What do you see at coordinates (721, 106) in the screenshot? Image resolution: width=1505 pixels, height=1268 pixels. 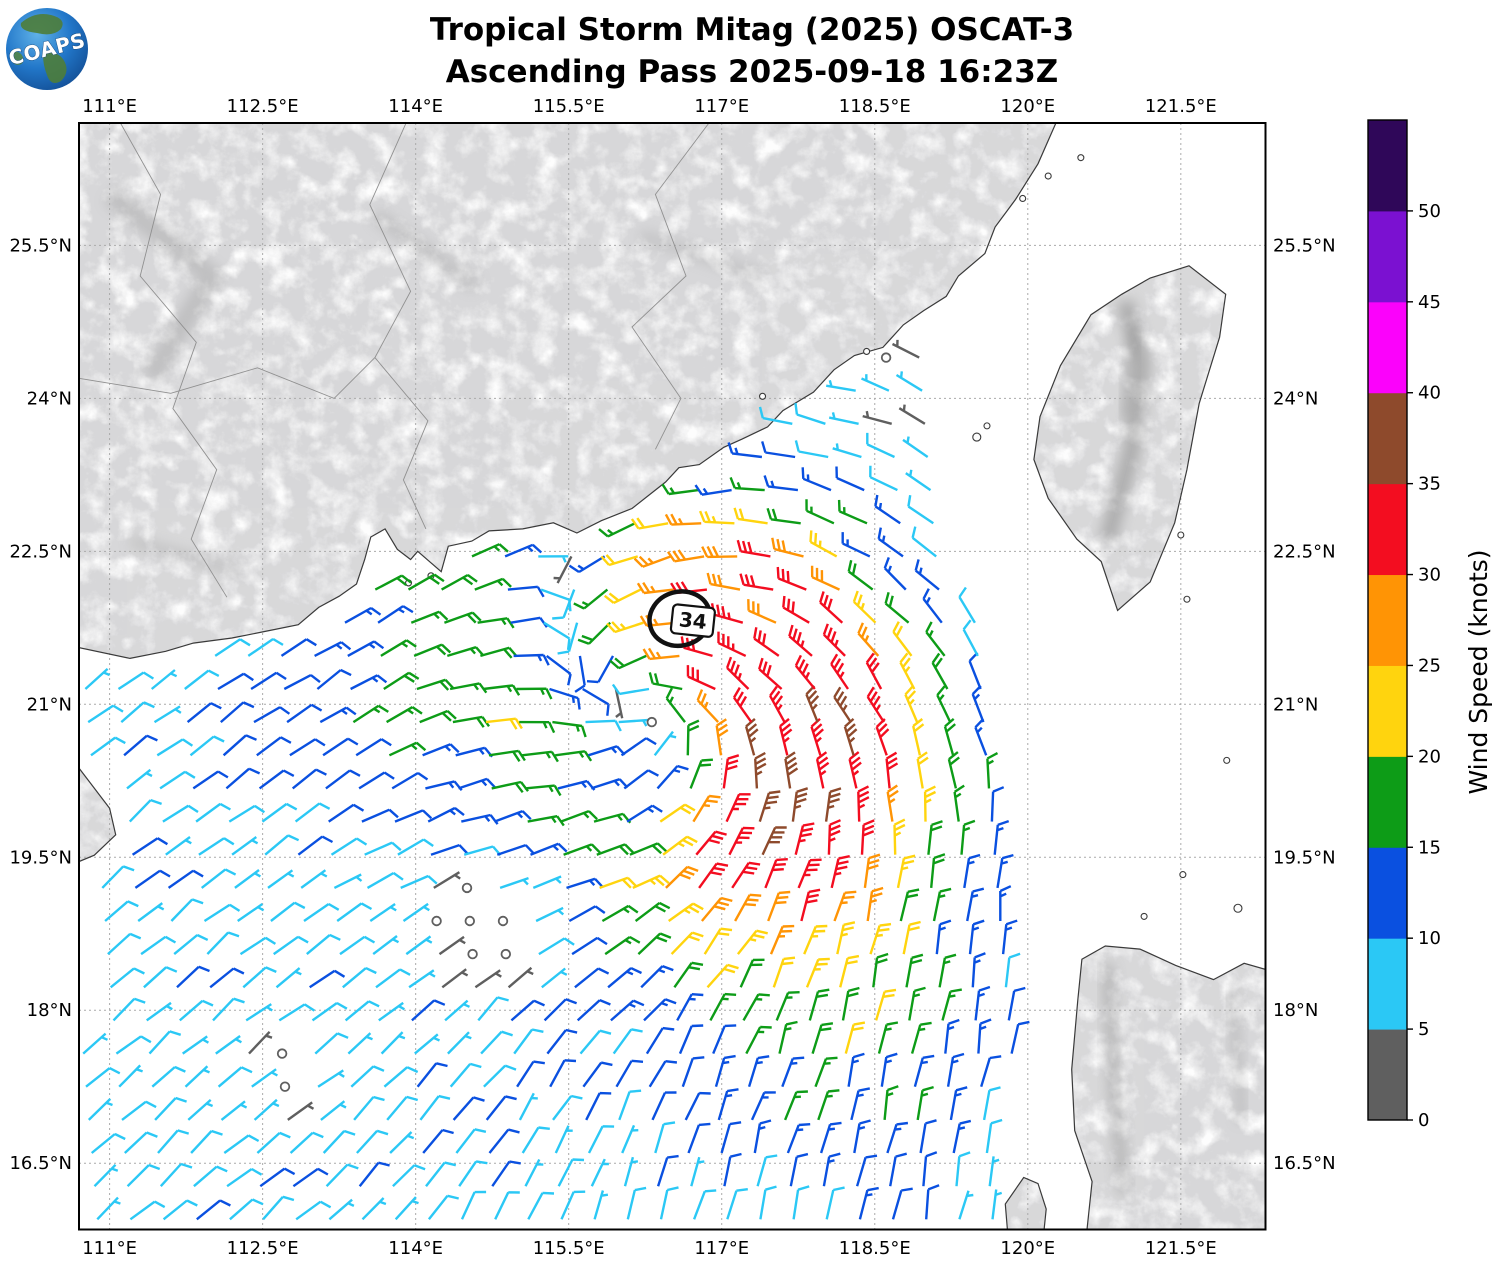 I see `lon-tick-label-top: 117°E` at bounding box center [721, 106].